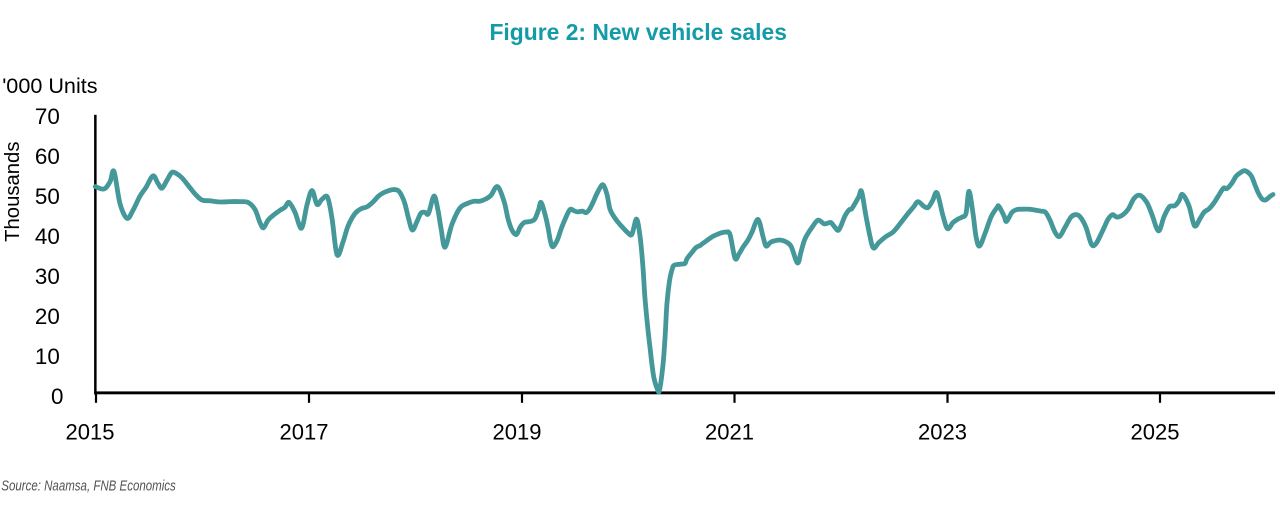 This screenshot has height=520, width=1280. I want to click on svg-text: 2025, so click(1155, 432).